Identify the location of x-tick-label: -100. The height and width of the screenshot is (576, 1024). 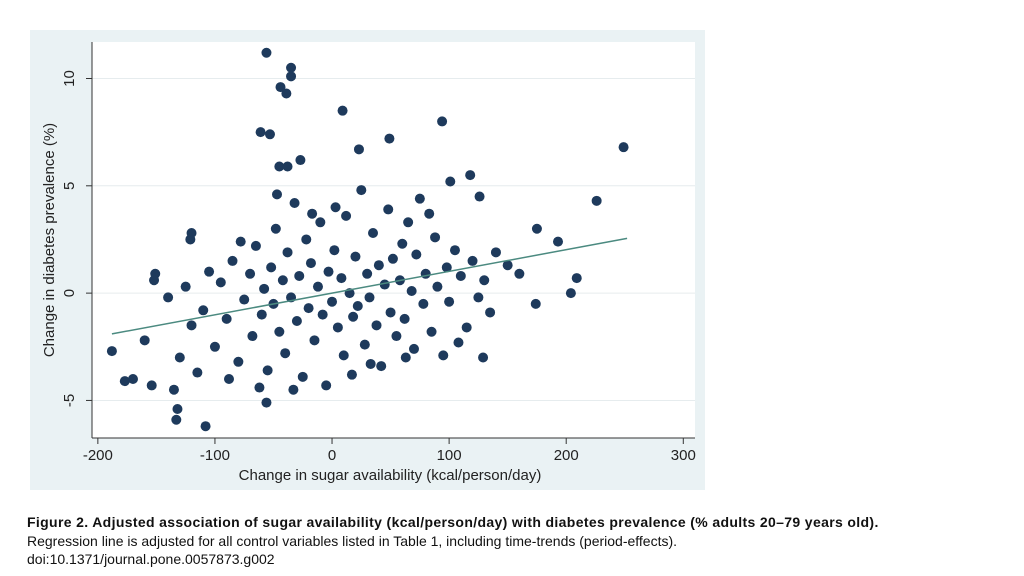
(215, 455).